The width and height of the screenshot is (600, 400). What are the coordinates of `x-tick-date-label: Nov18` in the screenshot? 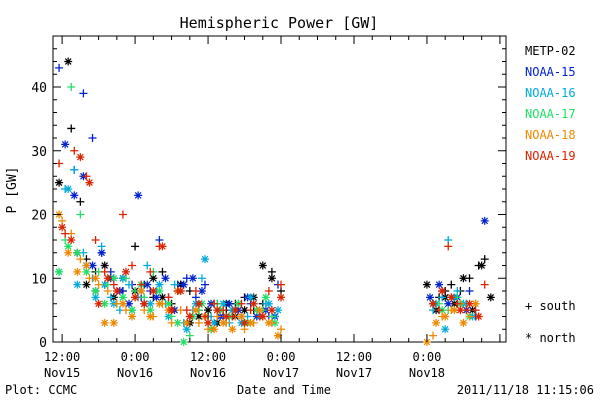 It's located at (427, 373).